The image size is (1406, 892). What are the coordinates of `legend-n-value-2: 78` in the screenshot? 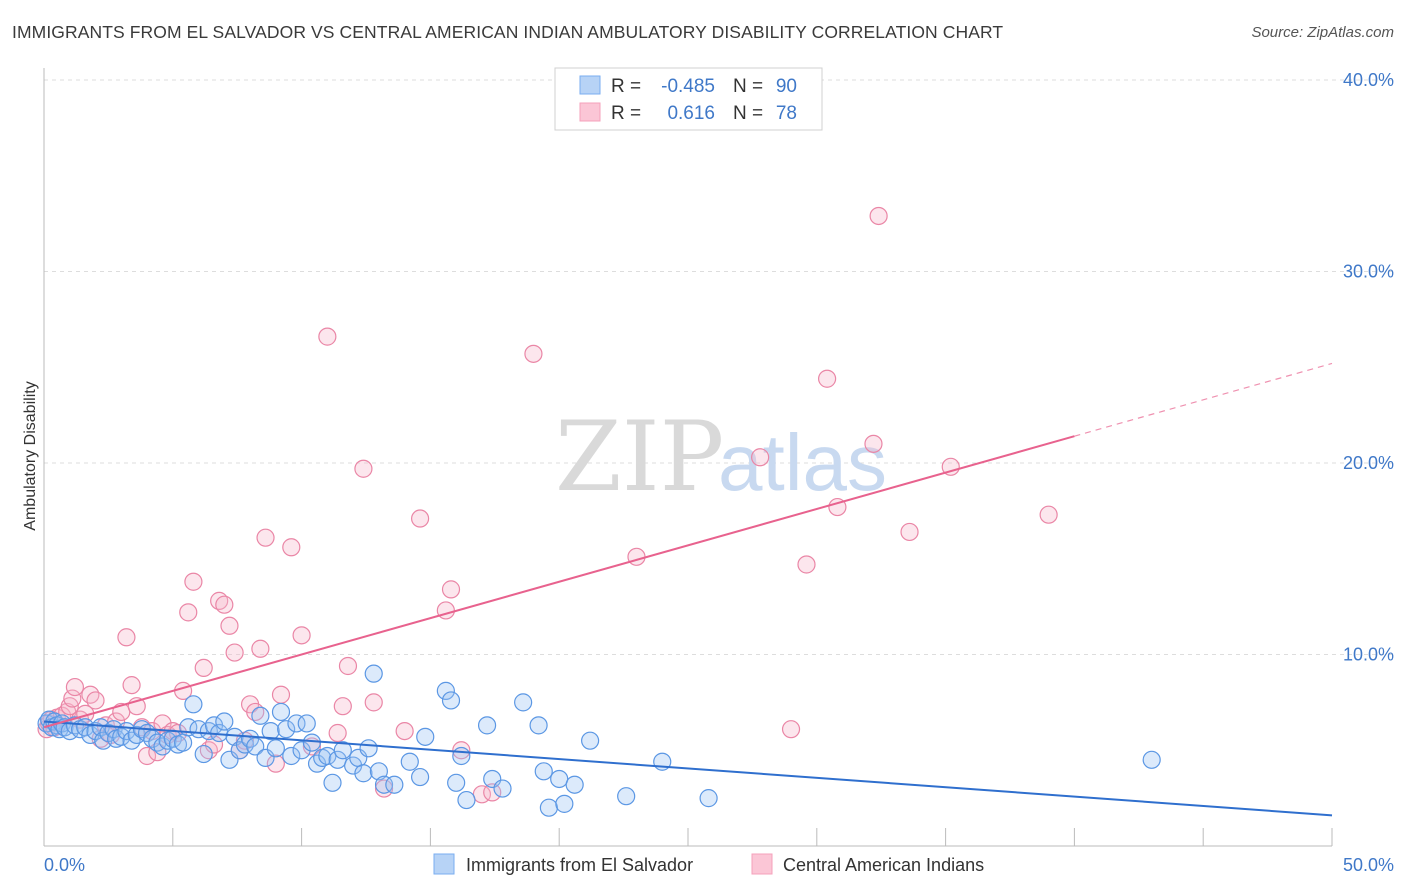 It's located at (786, 113).